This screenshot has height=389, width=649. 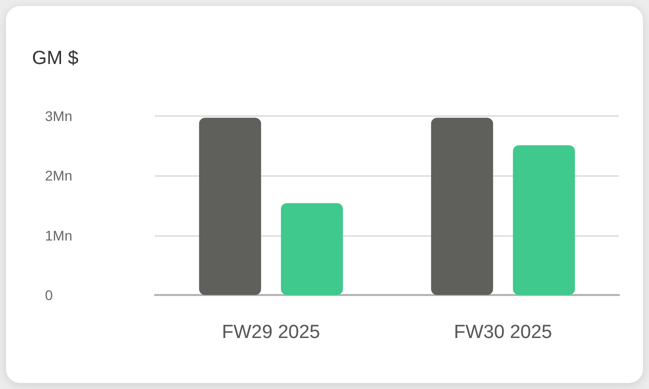 What do you see at coordinates (58, 176) in the screenshot?
I see `y-tick-label: 2Mn` at bounding box center [58, 176].